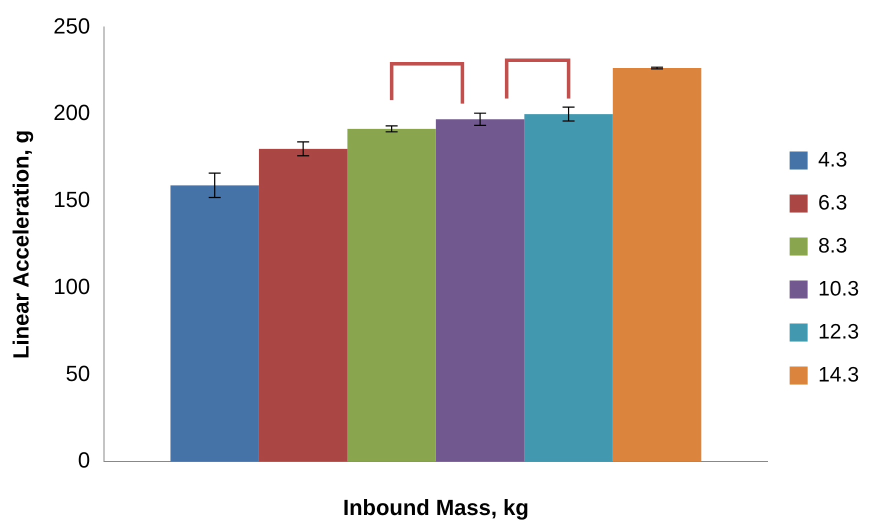  I want to click on y-tick-label: 150, so click(71, 199).